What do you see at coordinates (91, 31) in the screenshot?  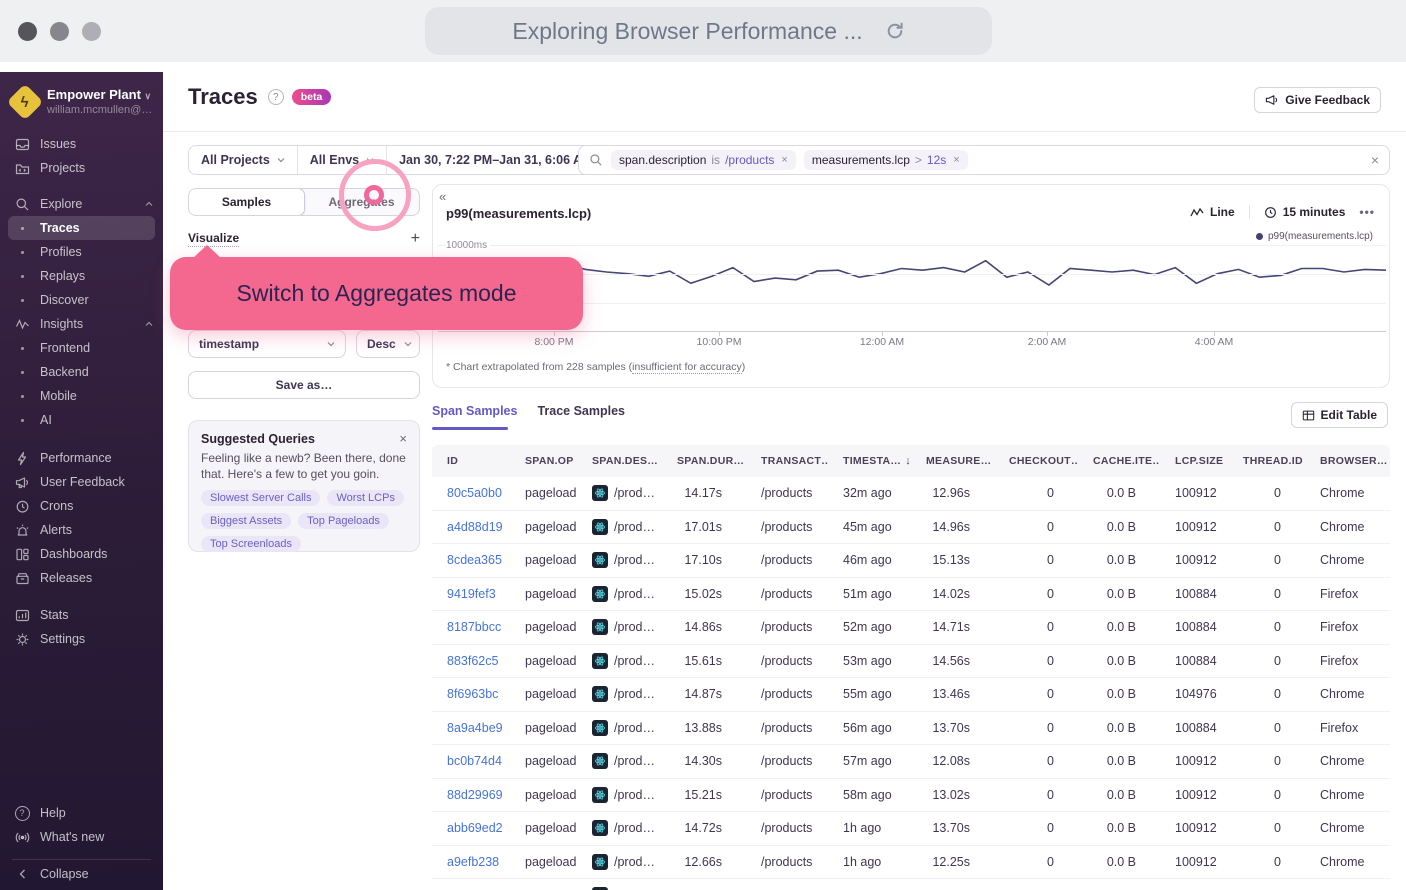 I see `window-zoom-button` at bounding box center [91, 31].